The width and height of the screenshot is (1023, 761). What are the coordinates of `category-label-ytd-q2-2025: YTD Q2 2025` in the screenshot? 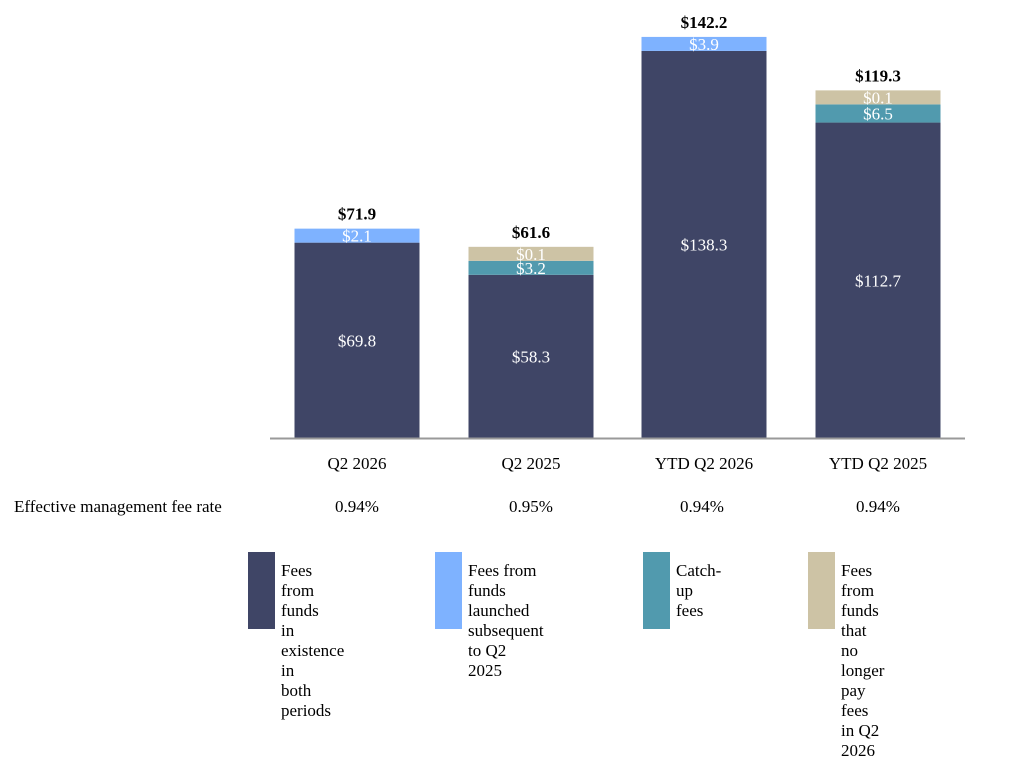 It's located at (878, 463).